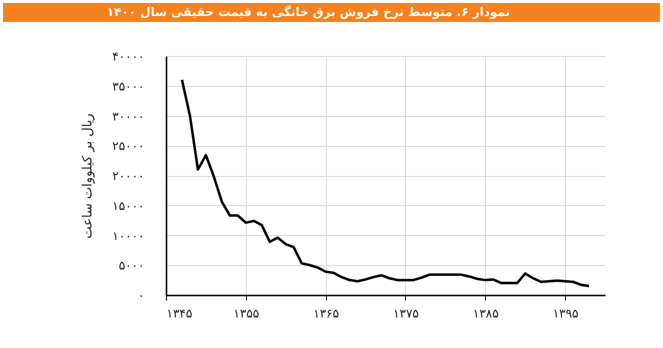 The width and height of the screenshot is (663, 348). Describe the element at coordinates (485, 313) in the screenshot. I see `x-tick-label: ۱۳۸۵` at that location.